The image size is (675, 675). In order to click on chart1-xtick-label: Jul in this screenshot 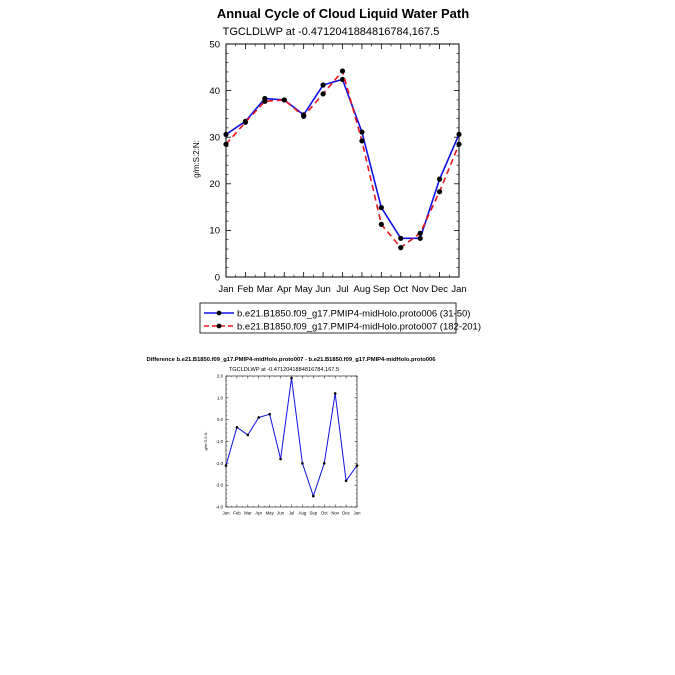, I will do `click(342, 289)`.